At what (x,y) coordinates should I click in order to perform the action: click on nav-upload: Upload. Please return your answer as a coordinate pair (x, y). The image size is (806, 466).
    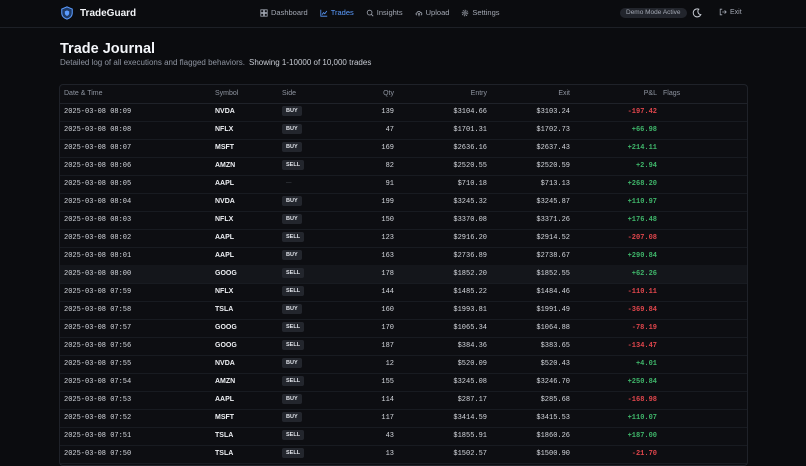
    Looking at the image, I should click on (432, 12).